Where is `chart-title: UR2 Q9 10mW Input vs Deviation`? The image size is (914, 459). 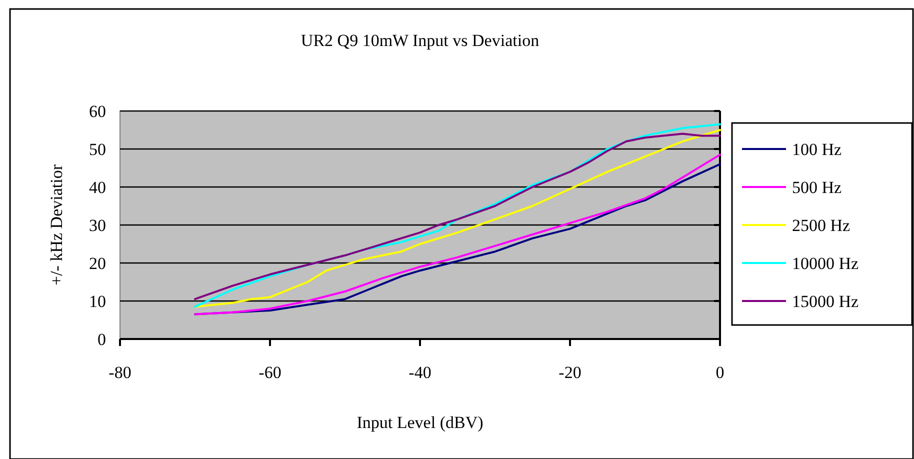 chart-title: UR2 Q9 10mW Input vs Deviation is located at coordinates (420, 40).